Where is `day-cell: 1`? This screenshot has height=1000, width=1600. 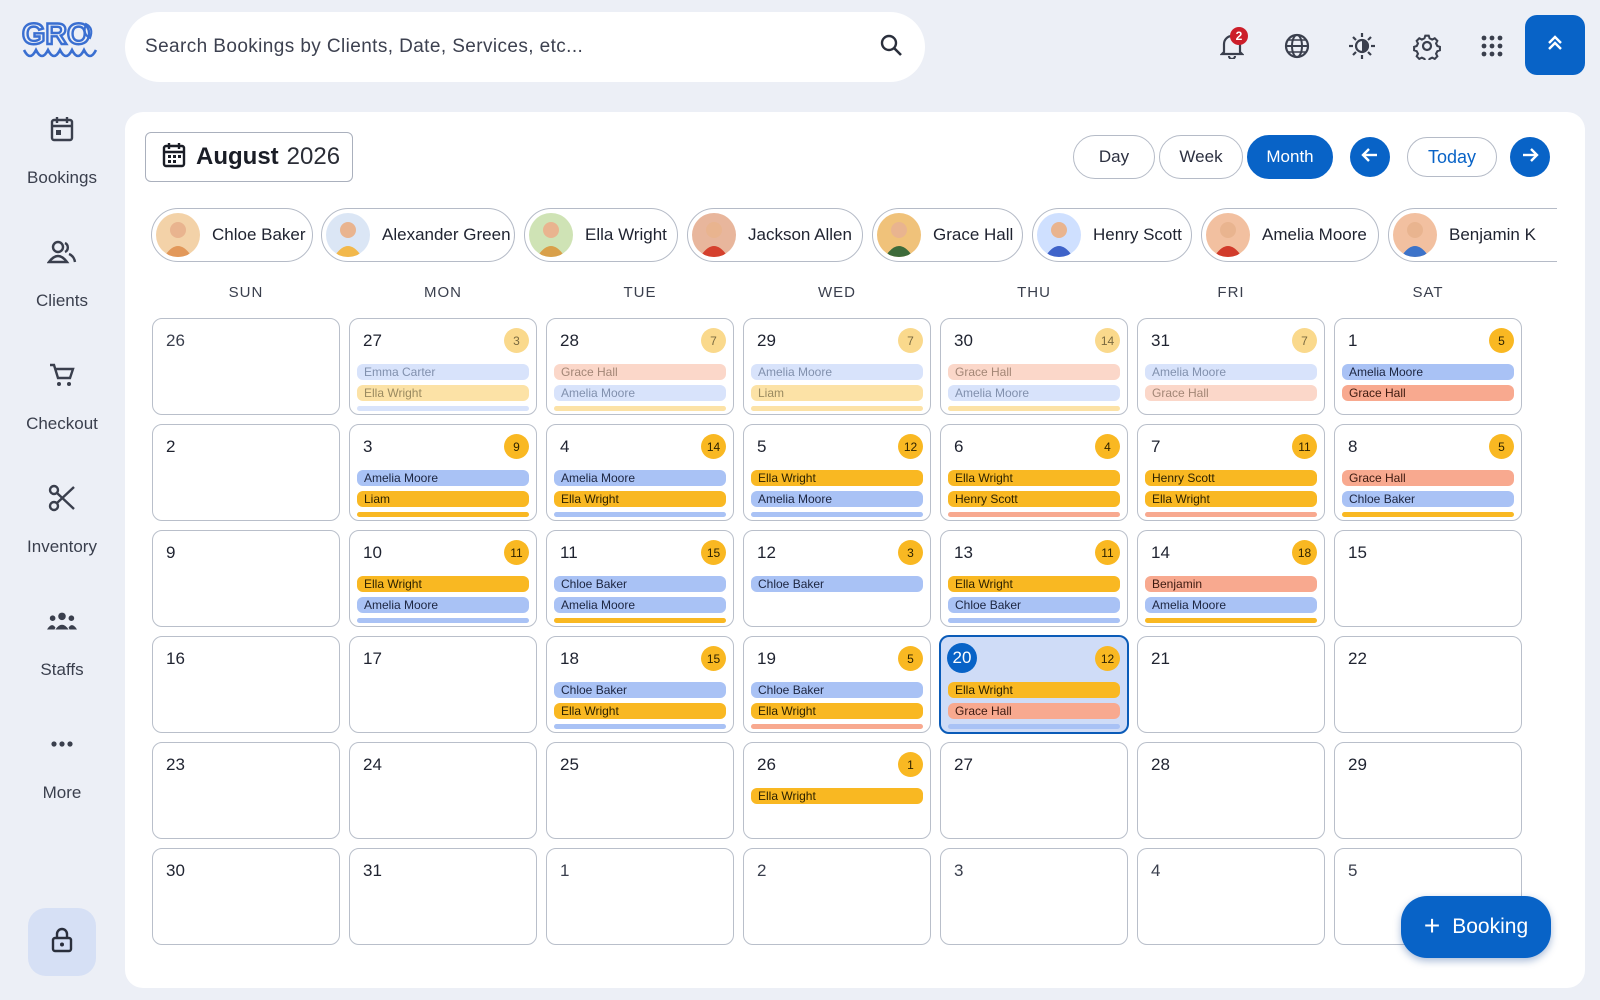 day-cell: 1 is located at coordinates (640, 896).